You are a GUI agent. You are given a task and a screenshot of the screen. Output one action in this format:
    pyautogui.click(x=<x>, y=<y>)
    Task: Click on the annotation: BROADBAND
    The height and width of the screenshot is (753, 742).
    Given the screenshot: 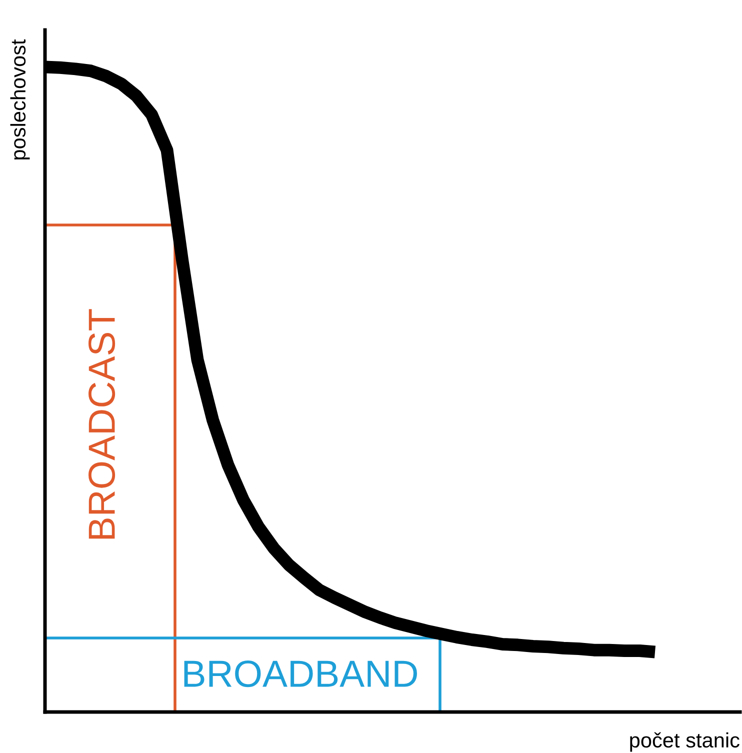 What is the action you would take?
    pyautogui.click(x=300, y=674)
    